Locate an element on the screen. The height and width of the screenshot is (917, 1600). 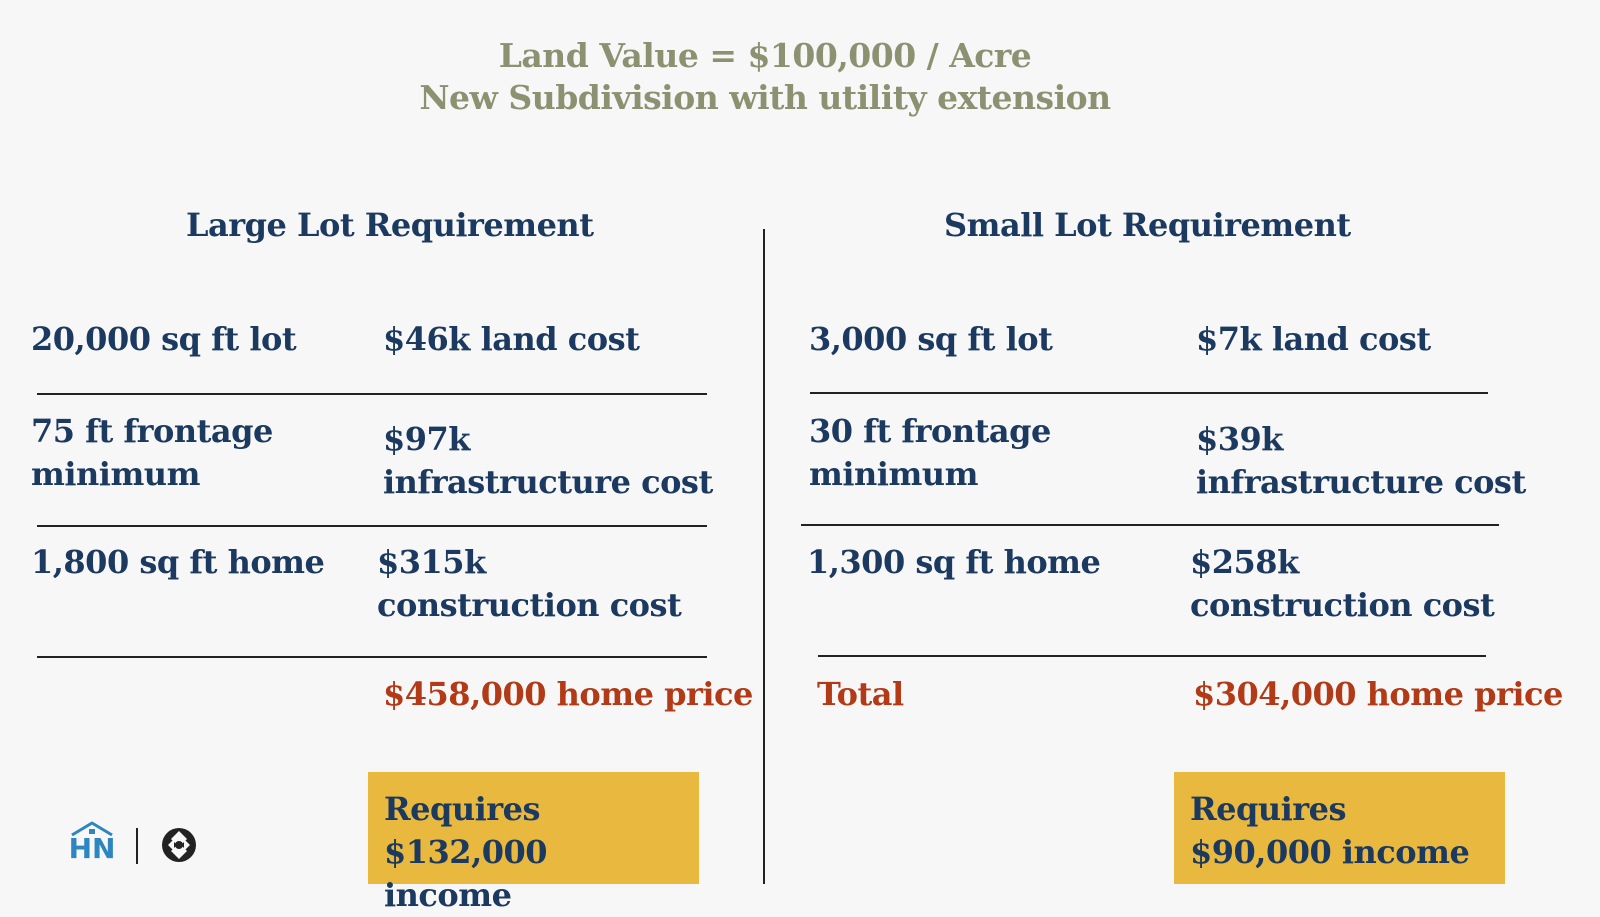
small-row-2-right: $39k infrastructure cost is located at coordinates (1361, 460).